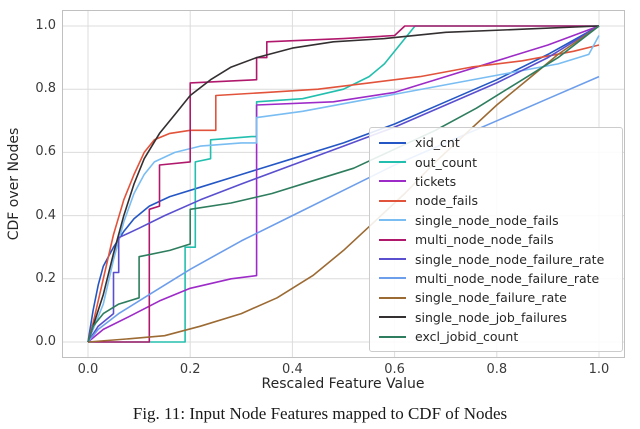 Image resolution: width=640 pixels, height=429 pixels. Describe the element at coordinates (45, 278) in the screenshot. I see `y-tick-label: 0.2` at that location.